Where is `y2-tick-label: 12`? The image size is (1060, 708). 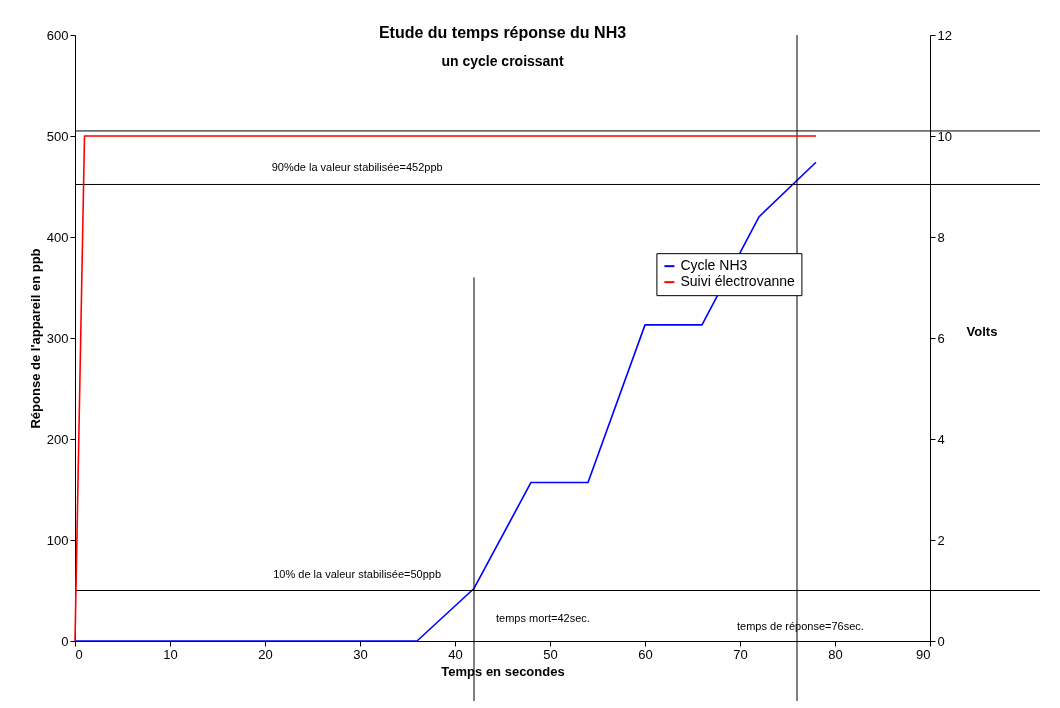
y2-tick-label: 12 is located at coordinates (944, 35).